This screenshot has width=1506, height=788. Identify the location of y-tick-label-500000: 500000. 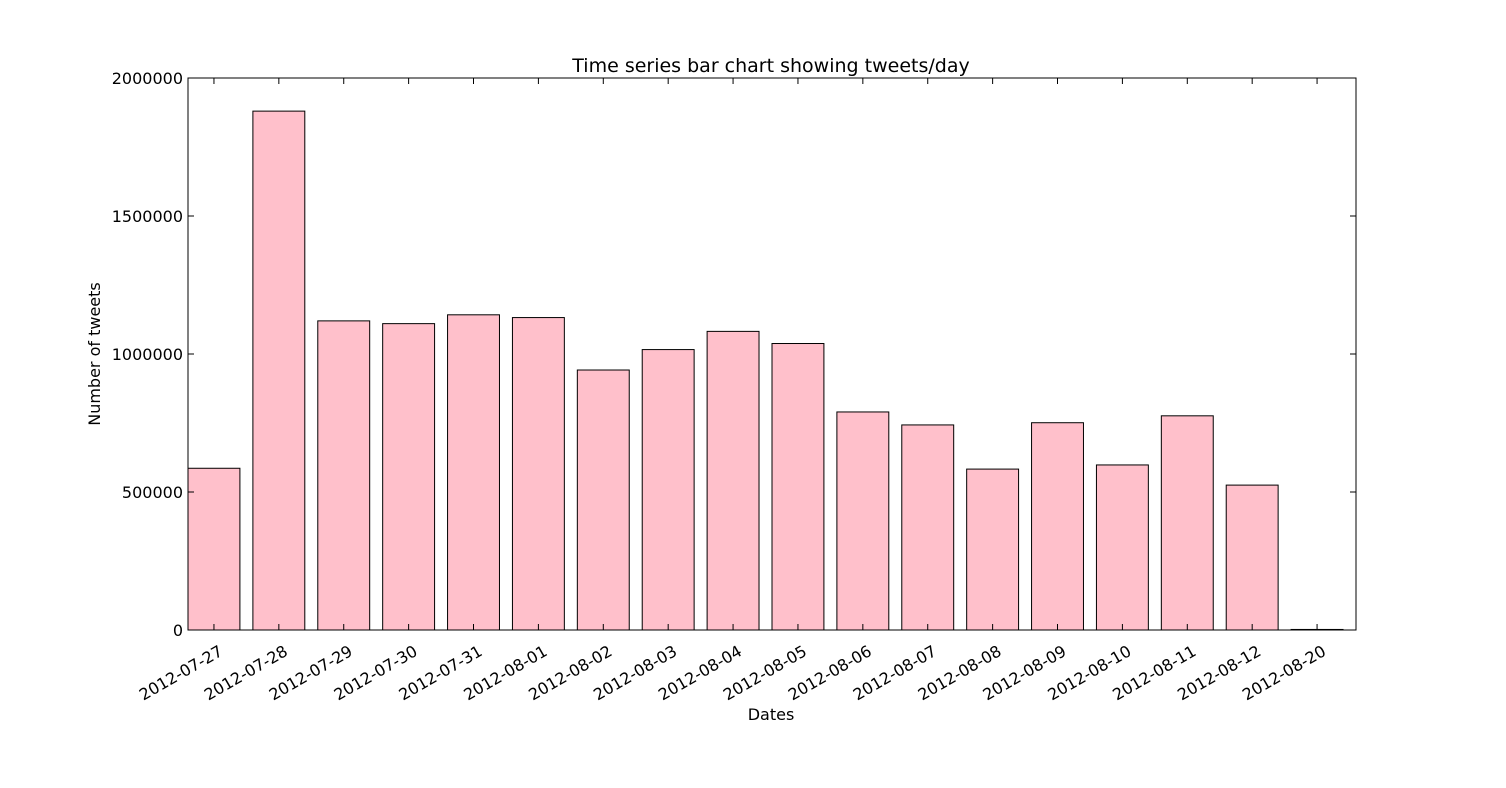
(152, 492).